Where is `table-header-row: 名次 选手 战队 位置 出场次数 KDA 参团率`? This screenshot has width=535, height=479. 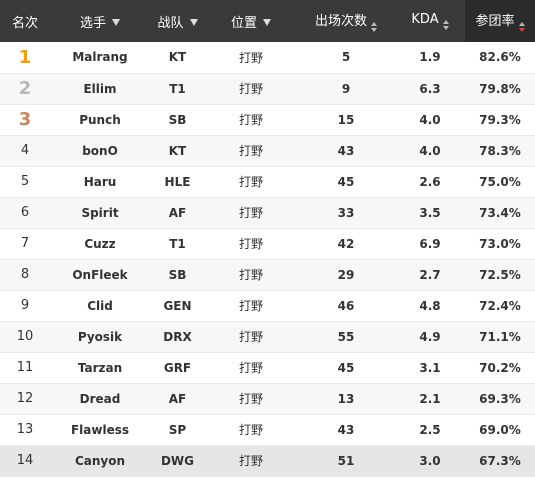 table-header-row: 名次 选手 战队 位置 出场次数 KDA 参团率 is located at coordinates (267, 21).